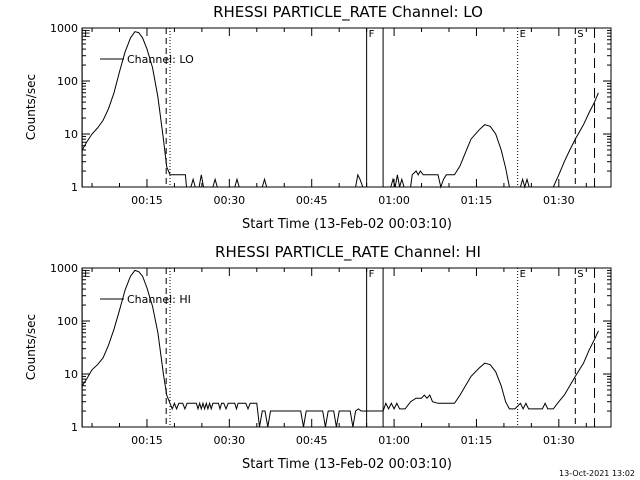 The image size is (640, 480). I want to click on chart-title: RHESSI PARTICLE_RATE Channel: LO, so click(348, 12).